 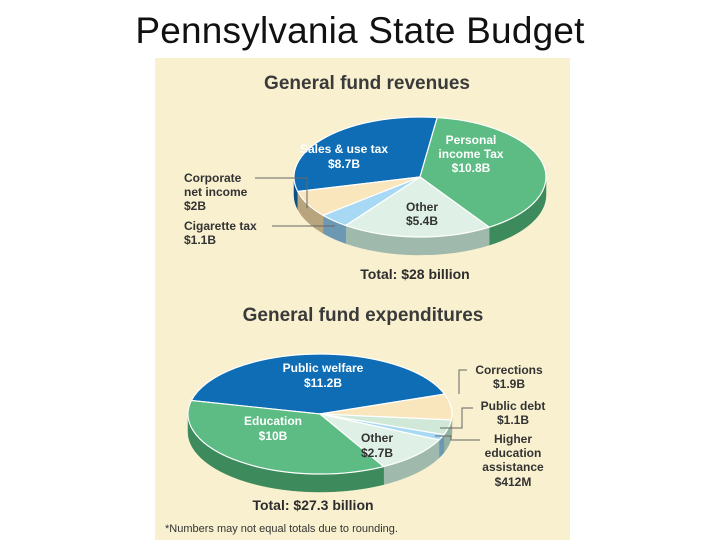 I want to click on exp-slice-other, so click(x=380, y=440).